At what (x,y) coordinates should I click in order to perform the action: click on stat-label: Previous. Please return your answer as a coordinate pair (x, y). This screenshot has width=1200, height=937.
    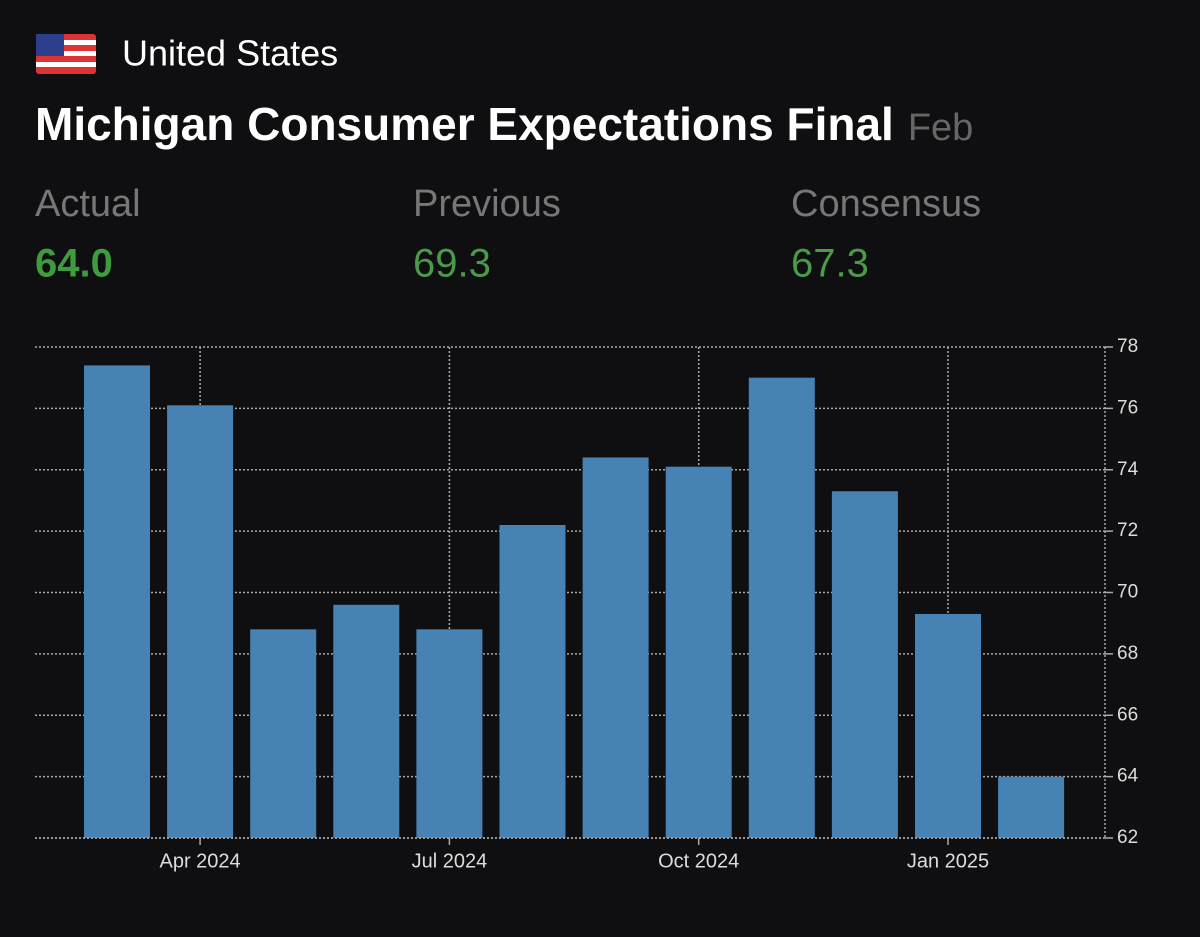
    Looking at the image, I should click on (487, 204).